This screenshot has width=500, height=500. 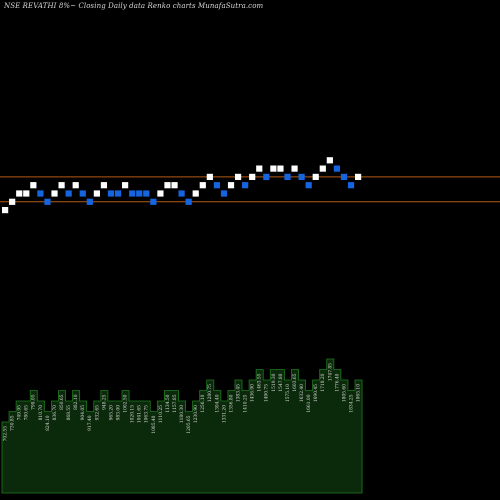 What do you see at coordinates (267, 393) in the screenshot?
I see `volume-label: 1490.75` at bounding box center [267, 393].